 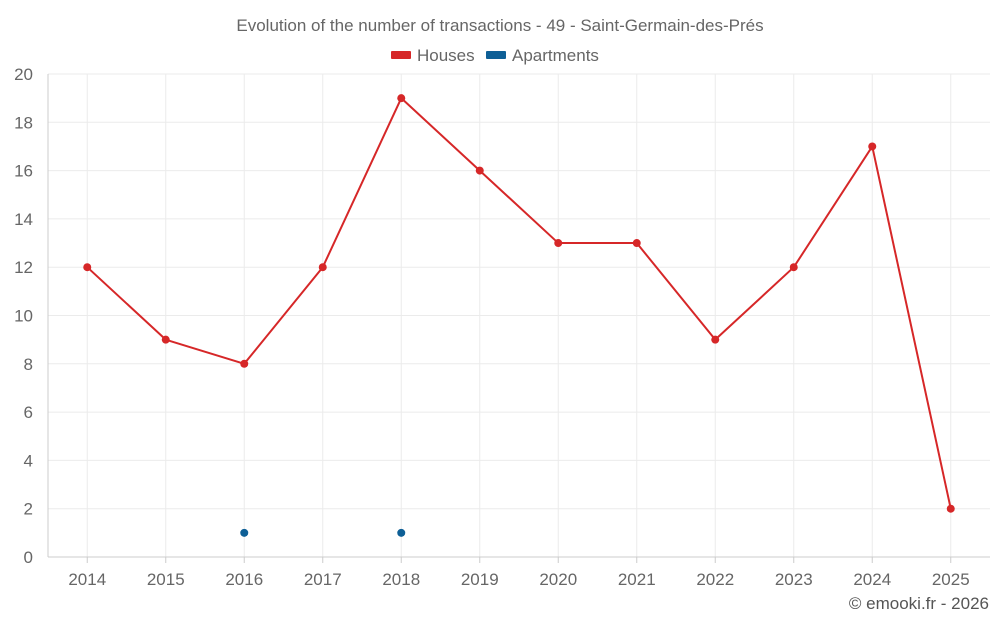 What do you see at coordinates (401, 532) in the screenshot?
I see `point-apartments-2018` at bounding box center [401, 532].